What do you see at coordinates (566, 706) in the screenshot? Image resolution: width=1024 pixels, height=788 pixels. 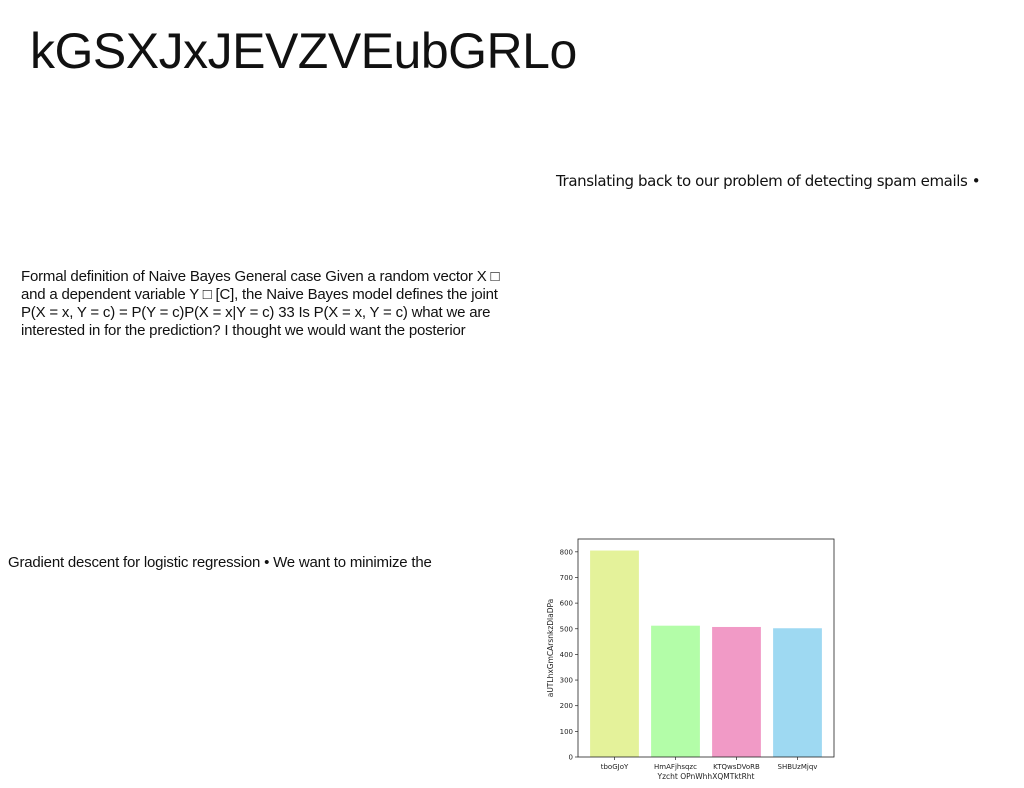 I see `y-tick-label: 200` at bounding box center [566, 706].